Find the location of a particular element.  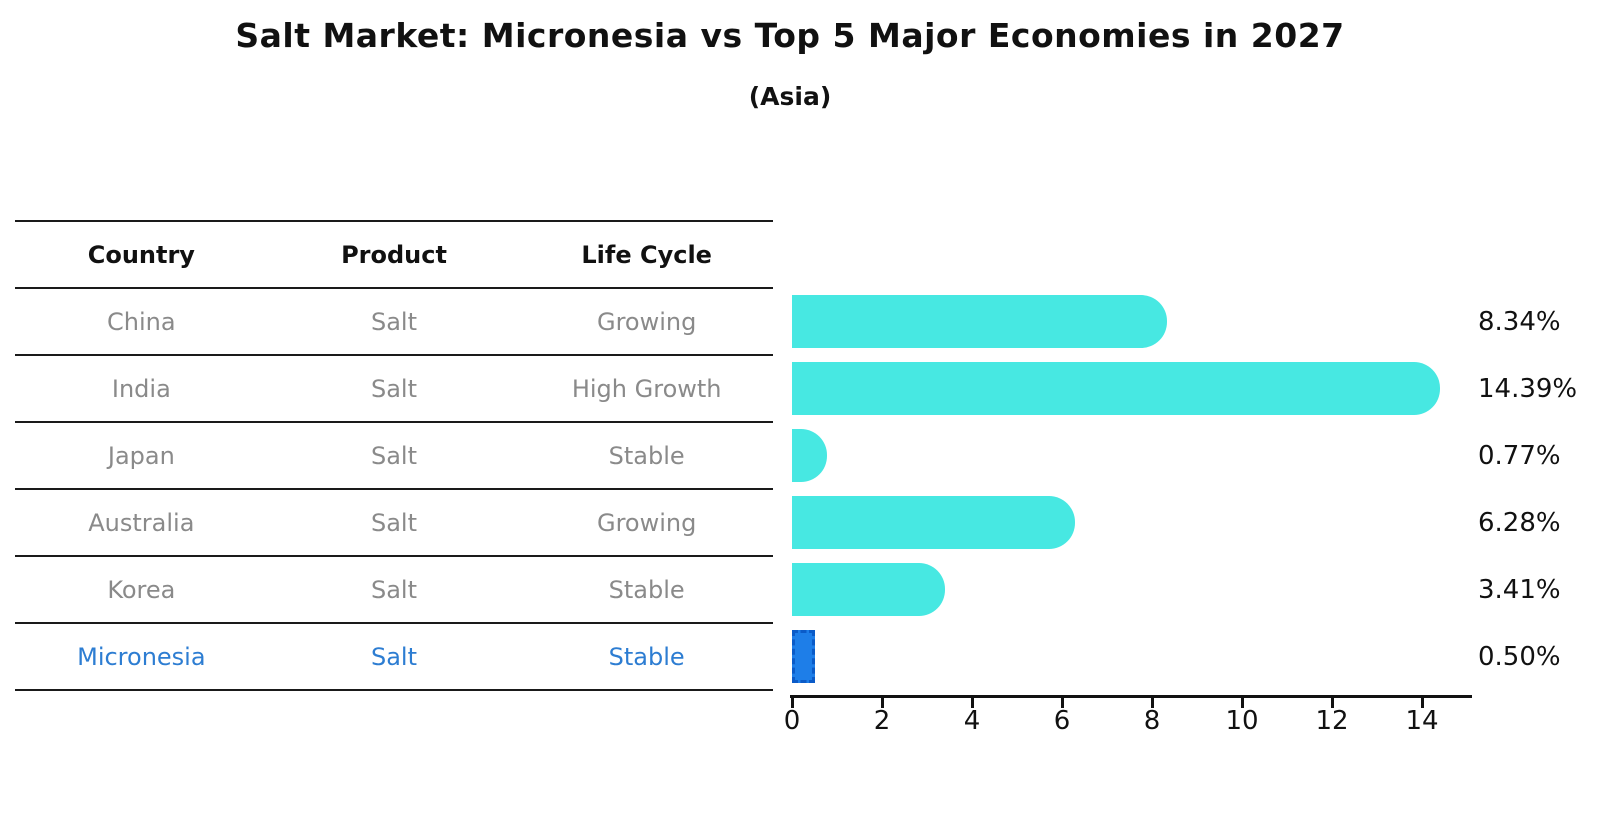

bar-value-label: 0.77% is located at coordinates (1519, 455).